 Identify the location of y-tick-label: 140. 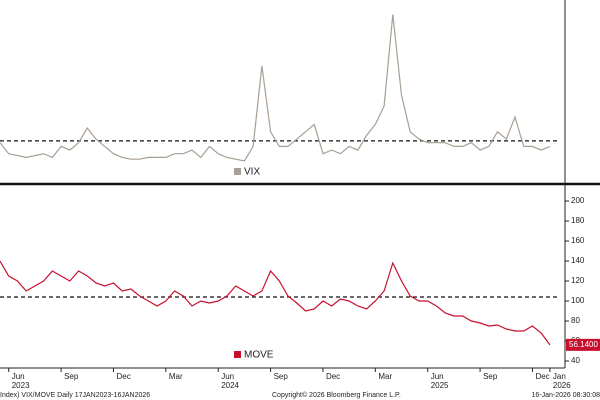
(578, 260).